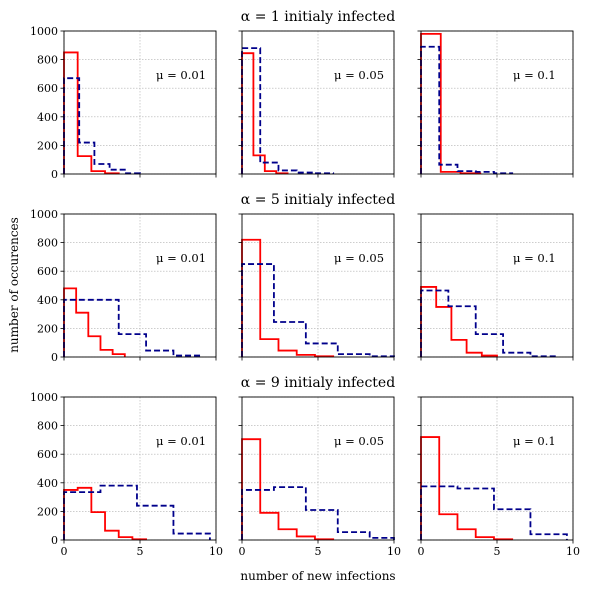 The image size is (590, 590). What do you see at coordinates (123, 286) in the screenshot?
I see `panel-1-0: 0 200 400 600 800 1000 μ = 0.01` at bounding box center [123, 286].